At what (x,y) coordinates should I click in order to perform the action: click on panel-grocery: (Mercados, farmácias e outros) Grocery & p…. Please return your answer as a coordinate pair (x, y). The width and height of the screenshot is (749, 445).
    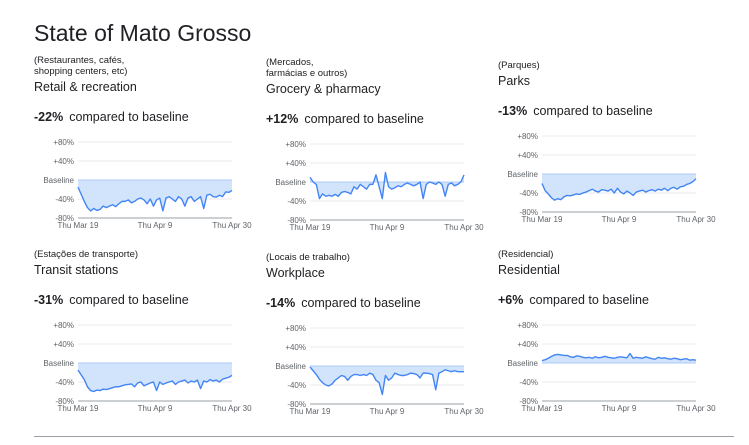
    Looking at the image, I should click on (381, 152).